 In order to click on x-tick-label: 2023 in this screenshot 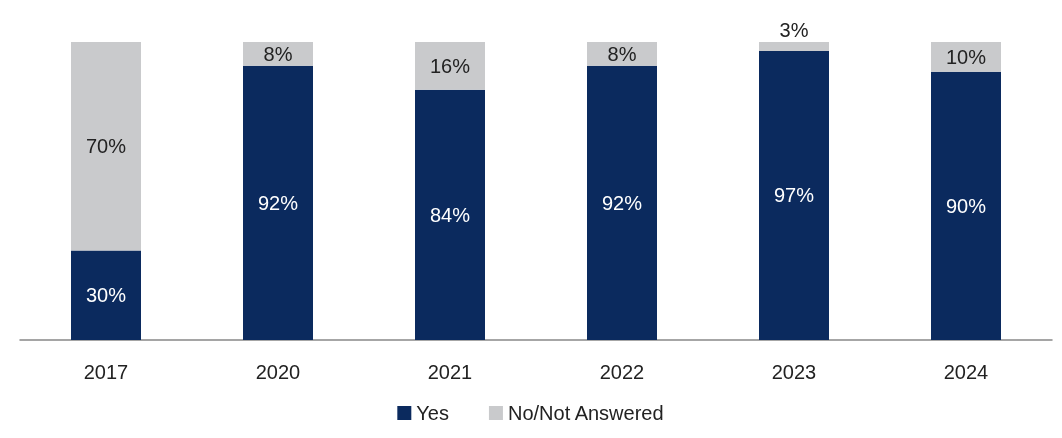, I will do `click(794, 372)`.